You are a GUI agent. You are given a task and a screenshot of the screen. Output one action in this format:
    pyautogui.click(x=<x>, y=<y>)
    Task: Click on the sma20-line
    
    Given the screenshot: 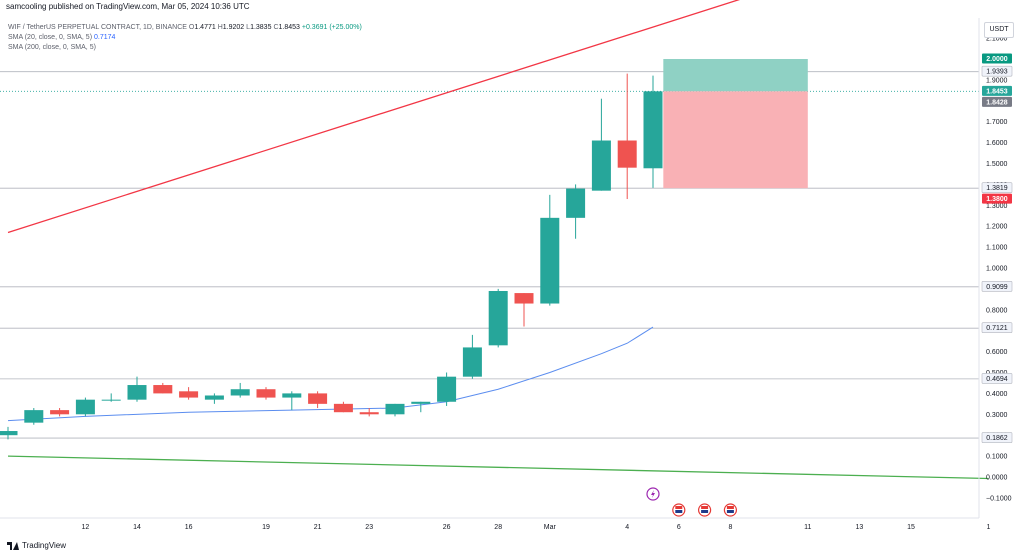 What is the action you would take?
    pyautogui.click(x=330, y=374)
    